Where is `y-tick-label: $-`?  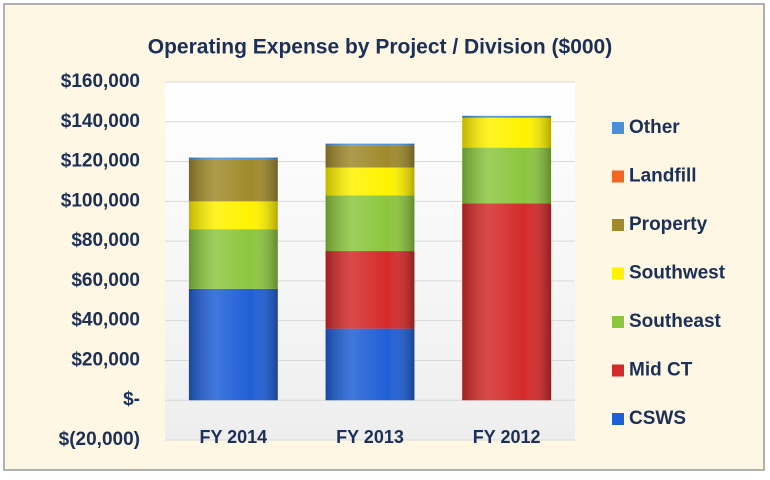 y-tick-label: $- is located at coordinates (131, 399).